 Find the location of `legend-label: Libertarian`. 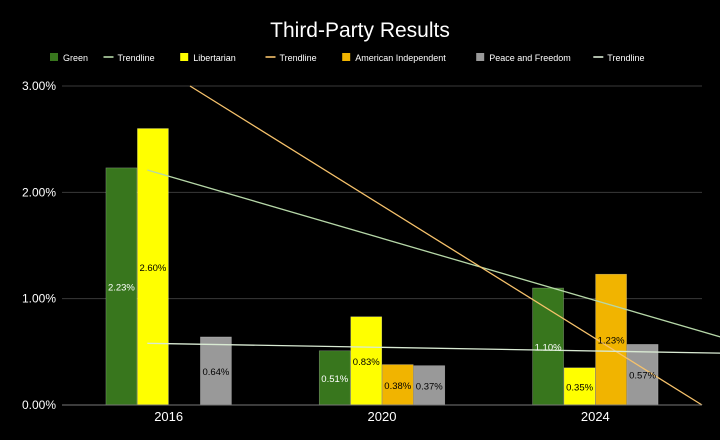

legend-label: Libertarian is located at coordinates (214, 58).